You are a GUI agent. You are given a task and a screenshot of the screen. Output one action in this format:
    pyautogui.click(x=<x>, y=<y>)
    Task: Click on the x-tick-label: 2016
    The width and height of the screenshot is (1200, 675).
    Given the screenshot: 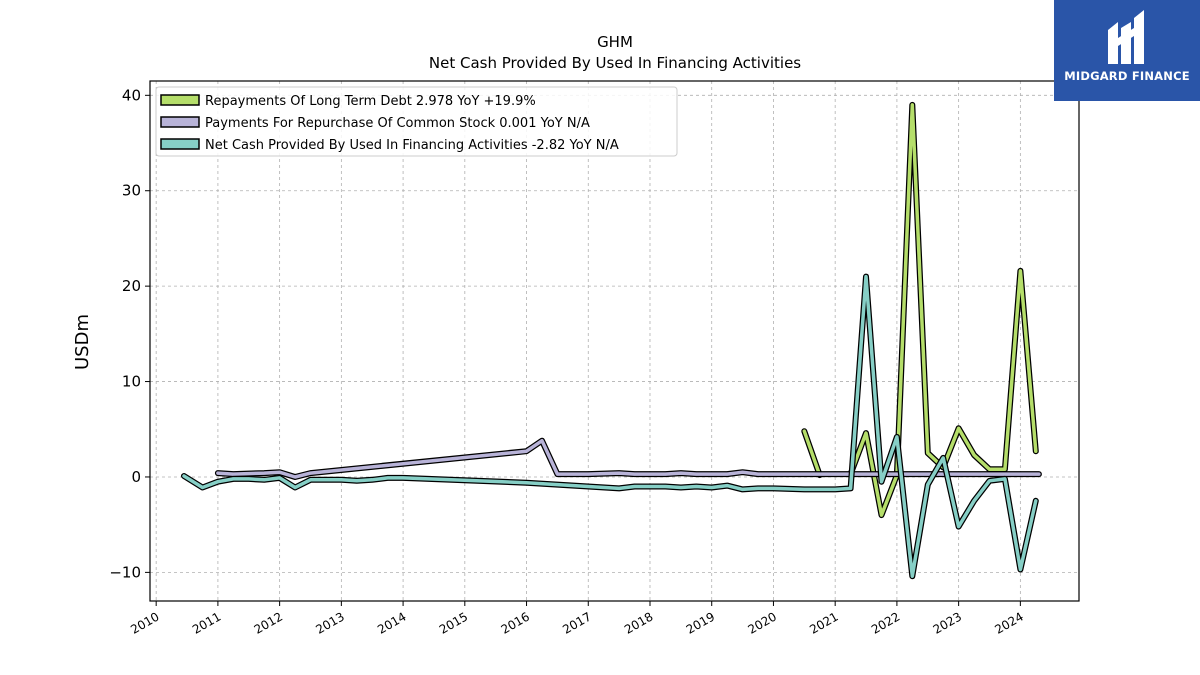 What is the action you would take?
    pyautogui.click(x=515, y=622)
    